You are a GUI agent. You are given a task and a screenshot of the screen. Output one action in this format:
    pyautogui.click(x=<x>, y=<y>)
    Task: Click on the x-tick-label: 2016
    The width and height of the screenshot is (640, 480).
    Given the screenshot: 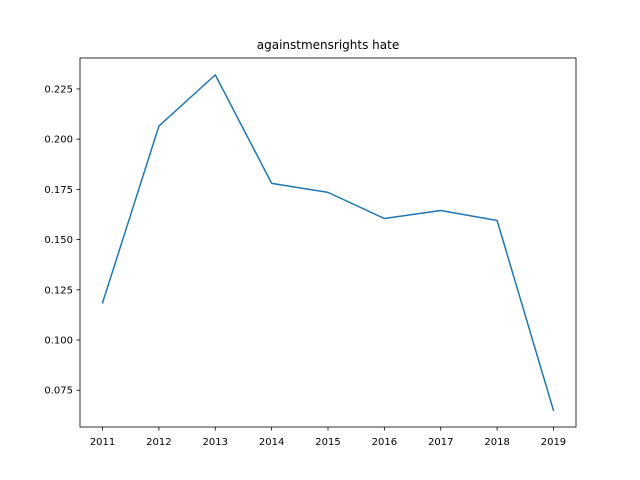 What is the action you would take?
    pyautogui.click(x=384, y=442)
    